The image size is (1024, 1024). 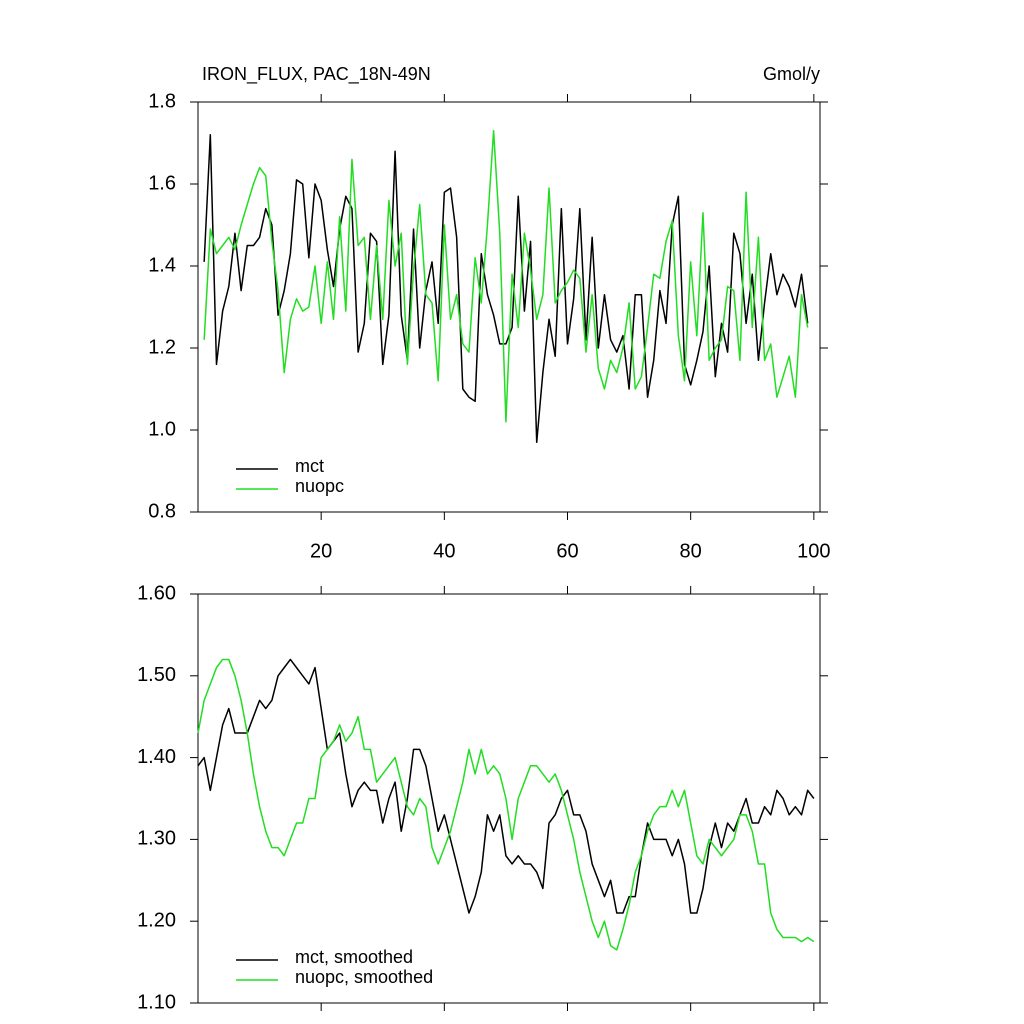 What do you see at coordinates (791, 74) in the screenshot?
I see `units-label: Gmol/y` at bounding box center [791, 74].